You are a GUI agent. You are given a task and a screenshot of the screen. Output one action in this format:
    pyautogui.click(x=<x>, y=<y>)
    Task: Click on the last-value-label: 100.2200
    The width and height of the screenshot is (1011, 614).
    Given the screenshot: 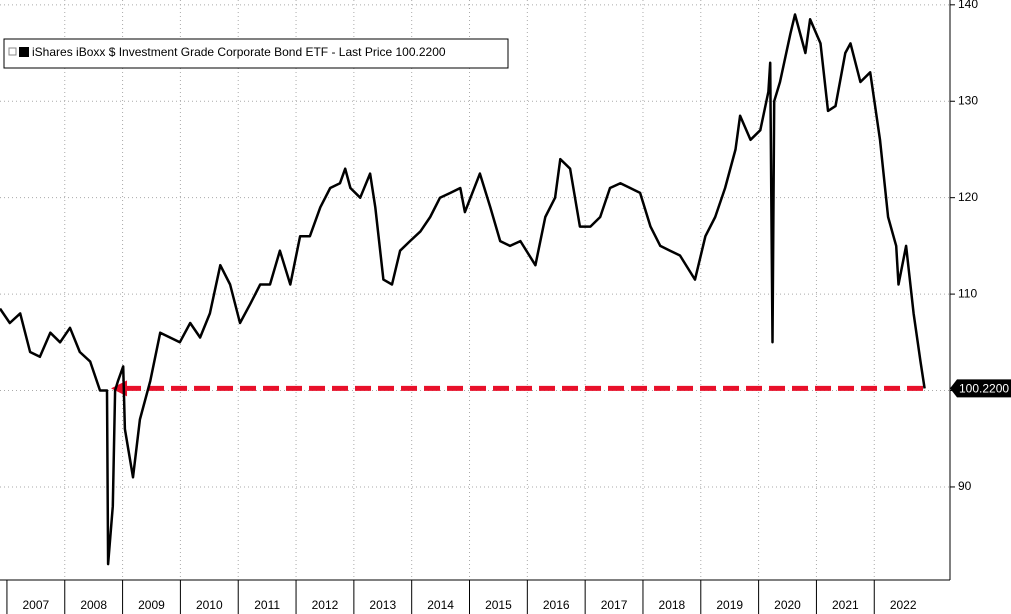 What is the action you would take?
    pyautogui.click(x=984, y=389)
    